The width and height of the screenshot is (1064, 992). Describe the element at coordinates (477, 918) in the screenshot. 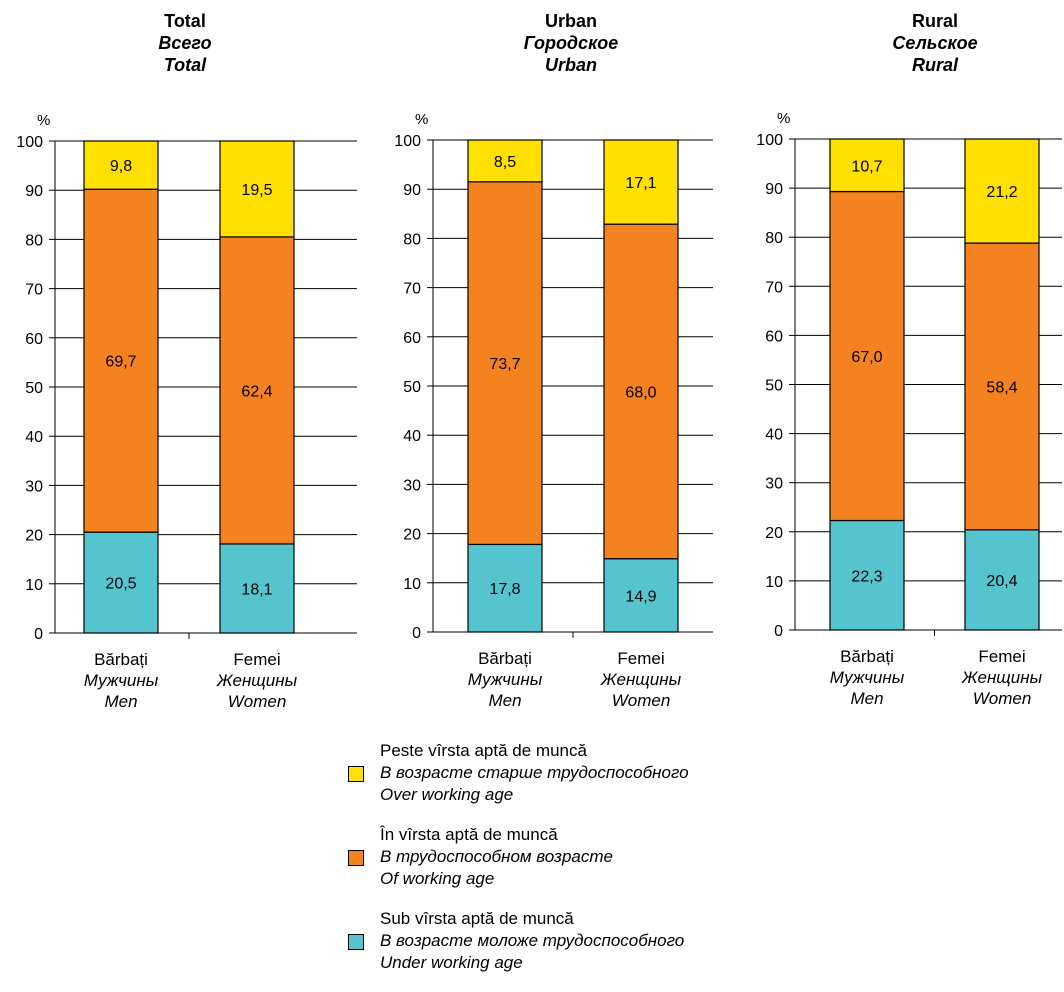

I see `legend-label-ro: Sub vîrsta aptă de muncă` at that location.